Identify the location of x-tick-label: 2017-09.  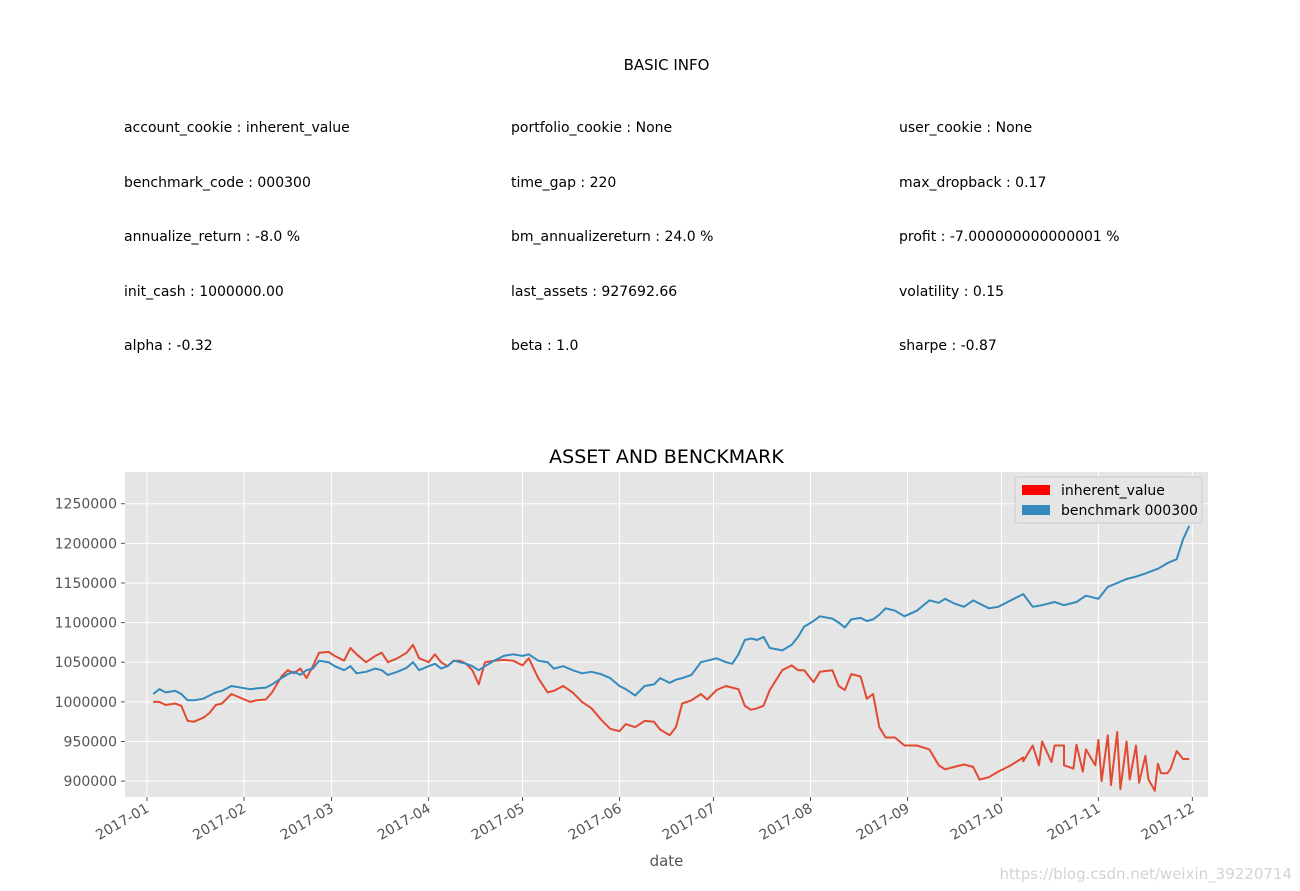
(883, 822).